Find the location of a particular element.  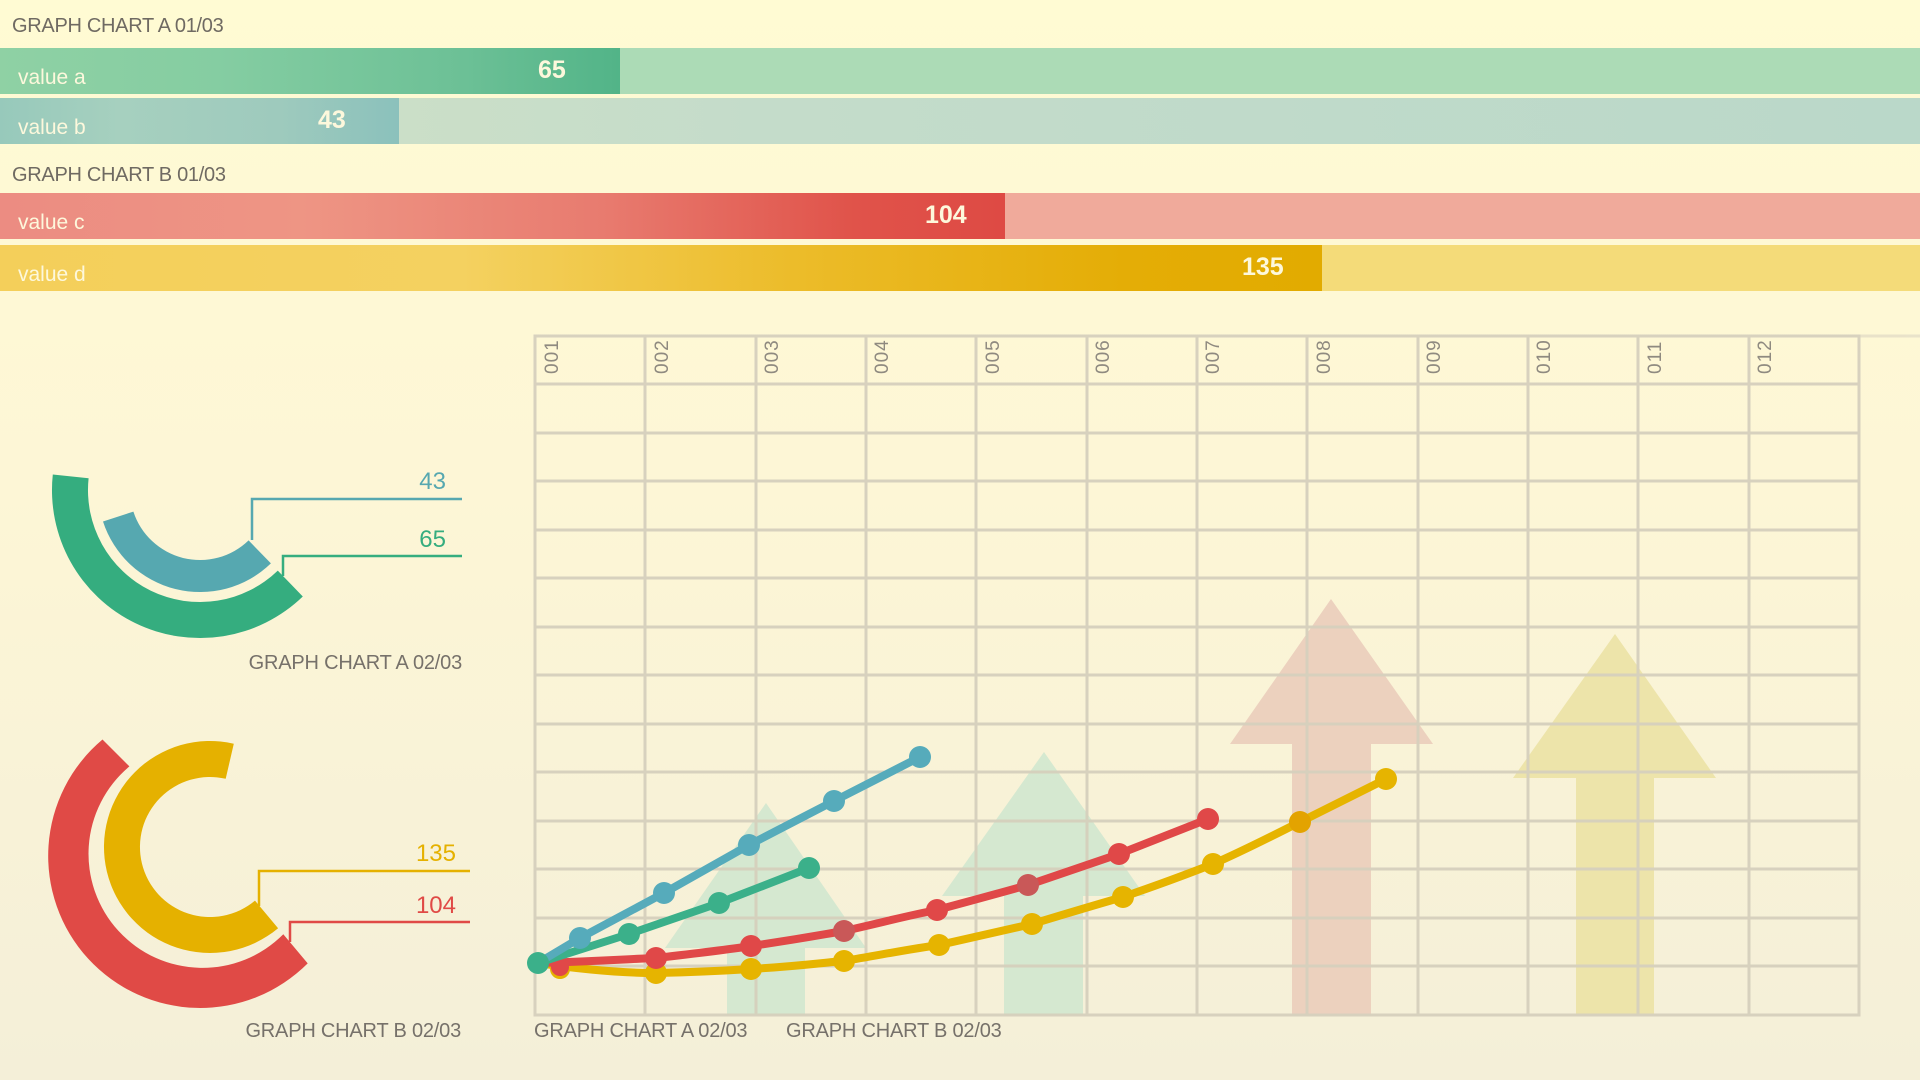

column-label: 002 is located at coordinates (662, 356).